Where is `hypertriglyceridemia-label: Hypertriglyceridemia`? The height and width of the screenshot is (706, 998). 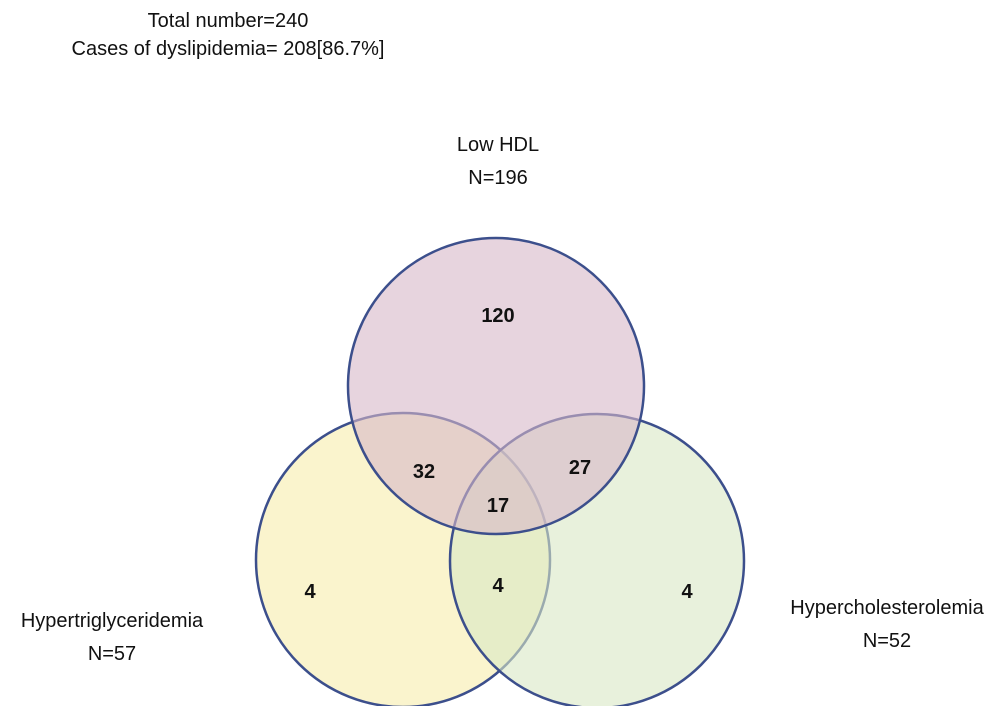 hypertriglyceridemia-label: Hypertriglyceridemia is located at coordinates (112, 621).